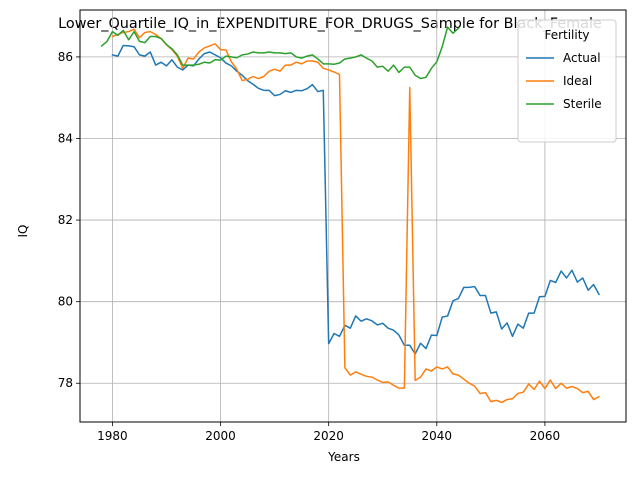 The width and height of the screenshot is (640, 484). What do you see at coordinates (577, 81) in the screenshot?
I see `legend-label-ideal: Ideal` at bounding box center [577, 81].